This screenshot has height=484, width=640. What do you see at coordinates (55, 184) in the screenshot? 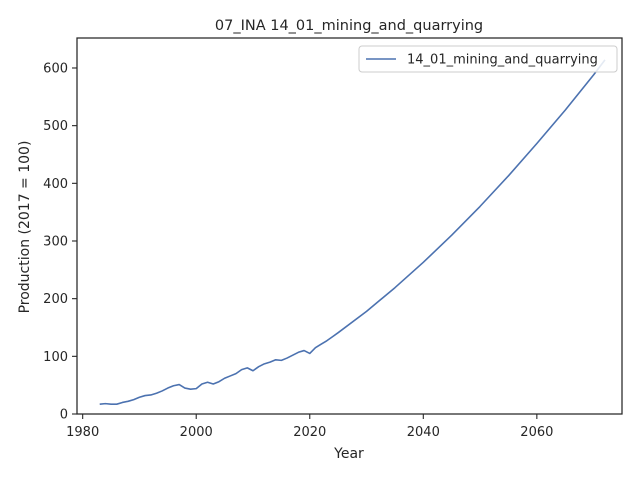
I see `y-tick-label: 400` at bounding box center [55, 184].